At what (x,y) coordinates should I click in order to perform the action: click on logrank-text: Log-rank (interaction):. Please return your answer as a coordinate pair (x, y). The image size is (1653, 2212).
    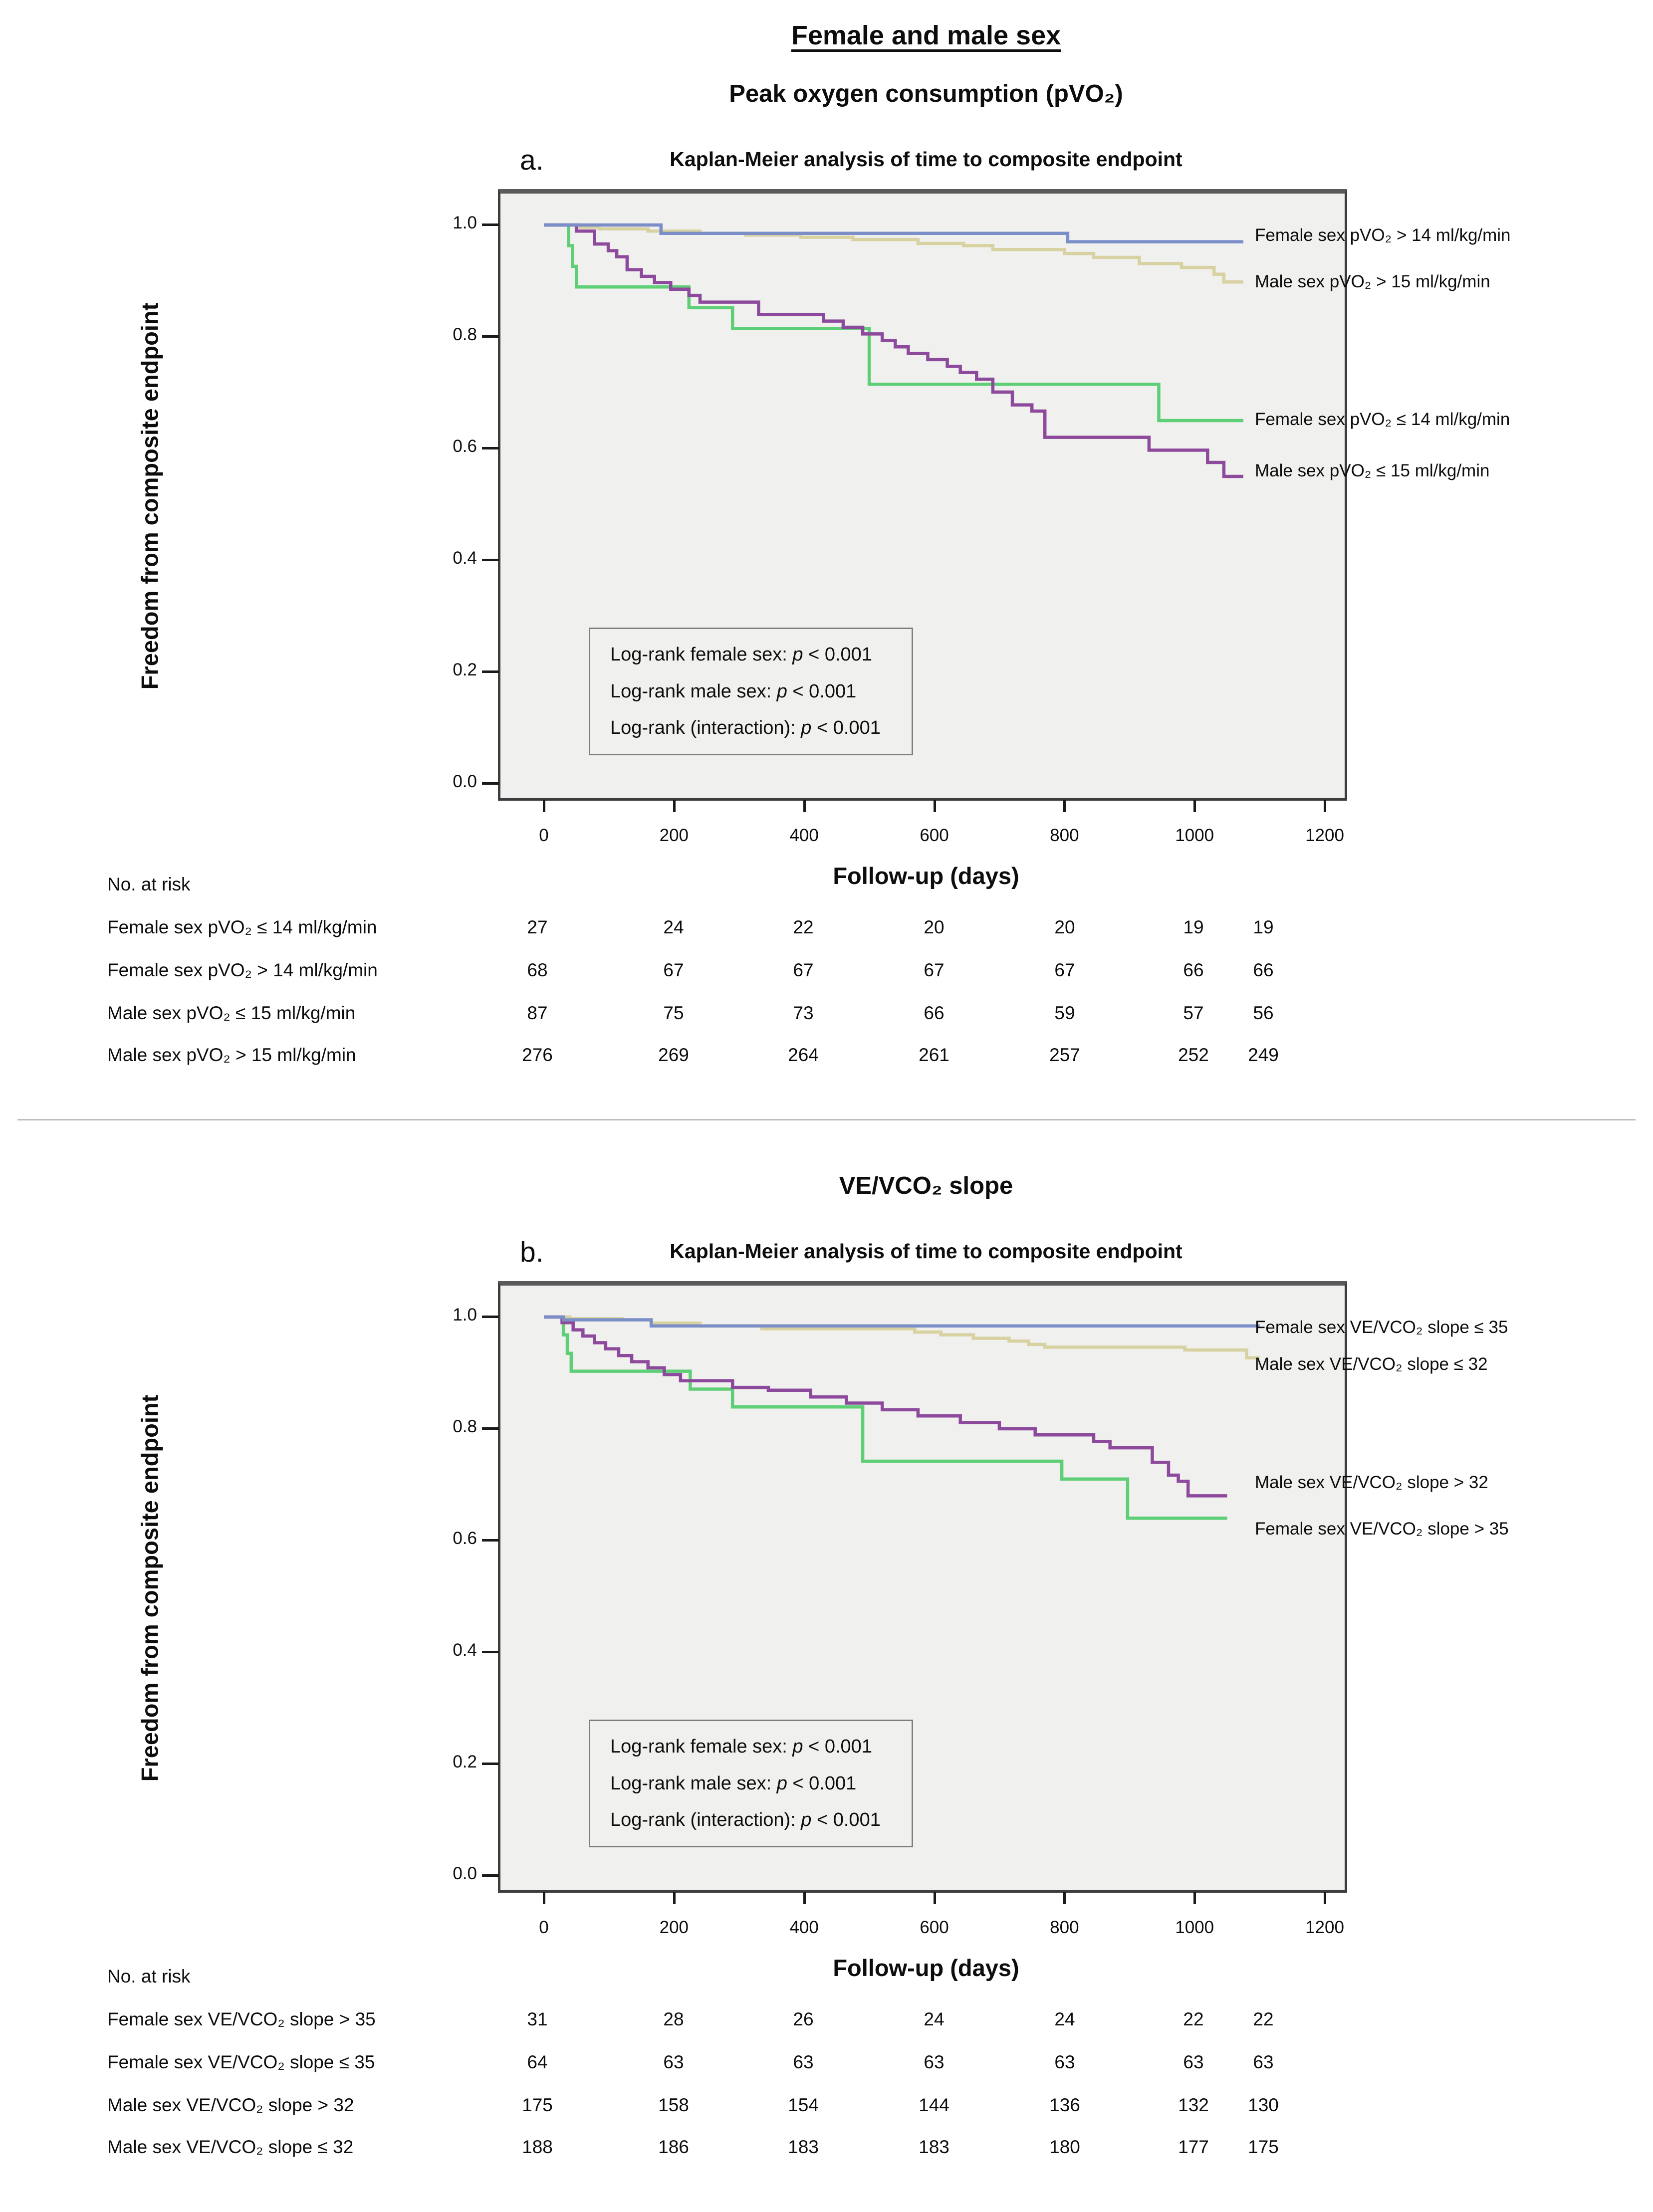
    Looking at the image, I should click on (705, 727).